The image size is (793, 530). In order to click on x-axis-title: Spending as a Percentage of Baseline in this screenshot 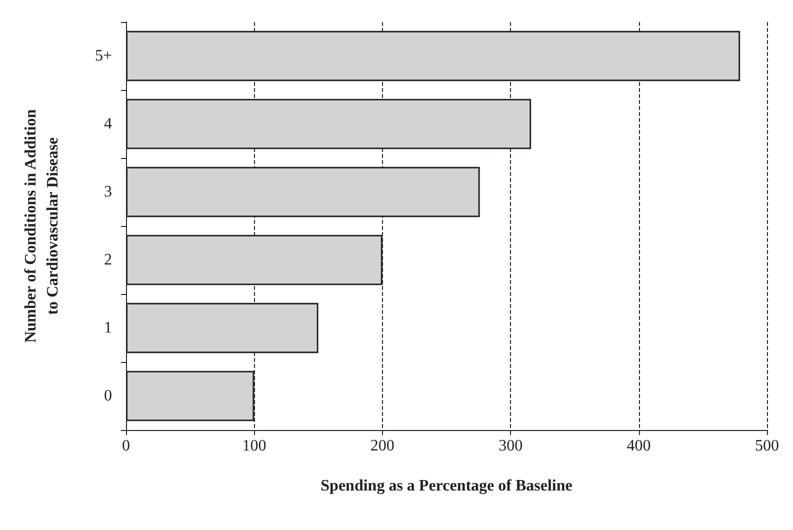, I will do `click(446, 486)`.